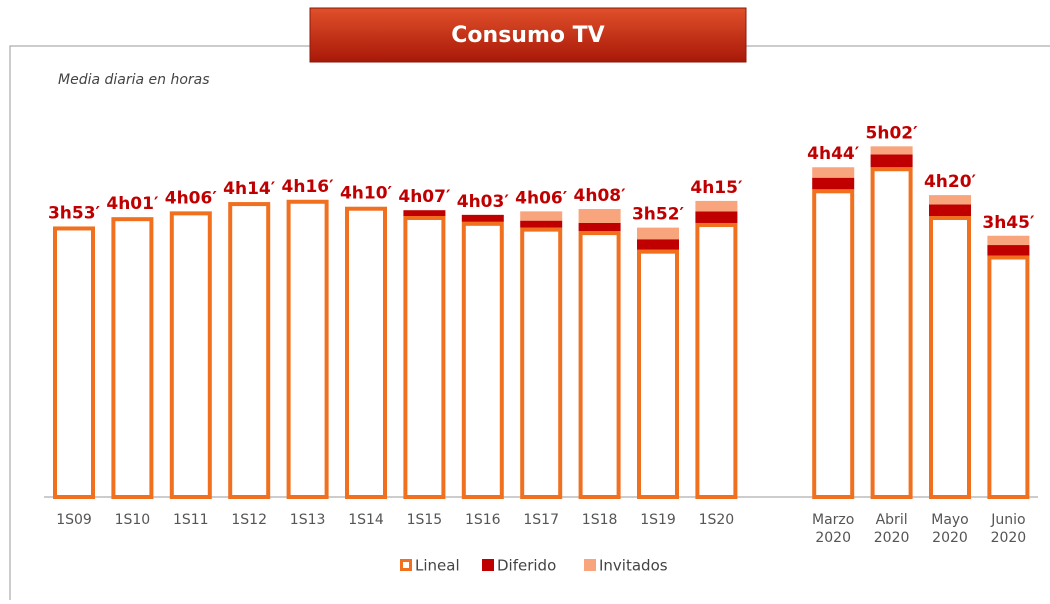 This screenshot has width=1050, height=604. What do you see at coordinates (366, 520) in the screenshot?
I see `x-tick-label: 1S14` at bounding box center [366, 520].